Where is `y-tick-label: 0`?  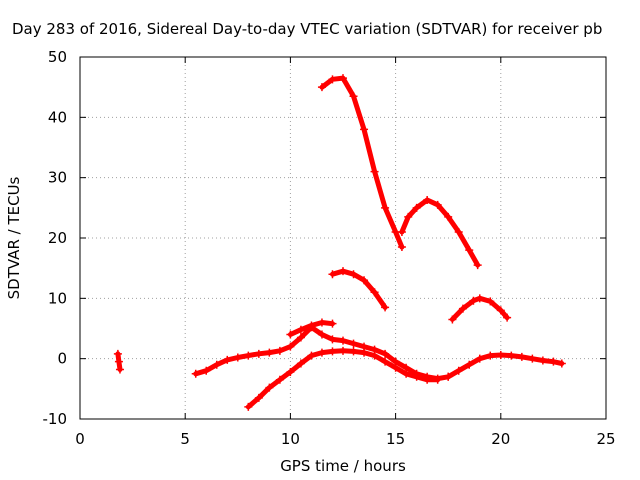 y-tick-label: 0 is located at coordinates (62, 359).